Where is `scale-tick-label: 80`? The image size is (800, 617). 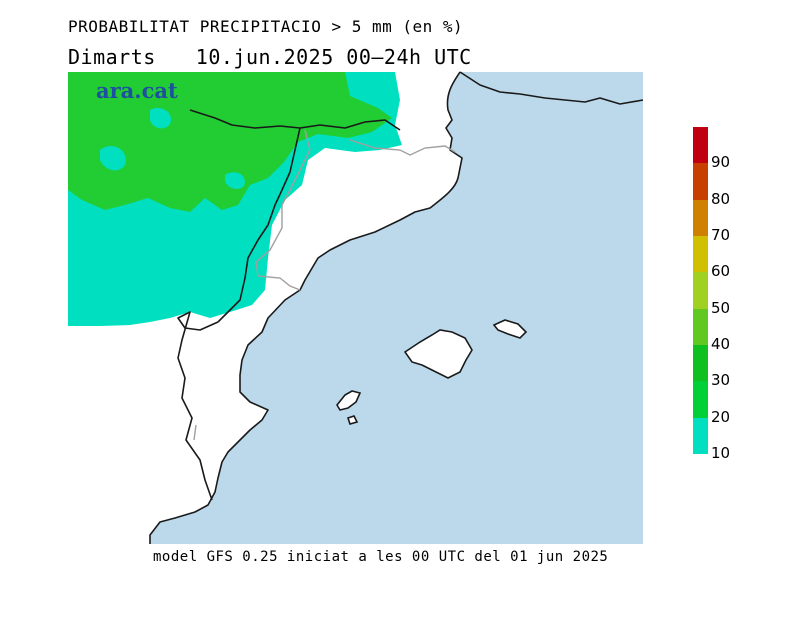 scale-tick-label: 80 is located at coordinates (721, 198).